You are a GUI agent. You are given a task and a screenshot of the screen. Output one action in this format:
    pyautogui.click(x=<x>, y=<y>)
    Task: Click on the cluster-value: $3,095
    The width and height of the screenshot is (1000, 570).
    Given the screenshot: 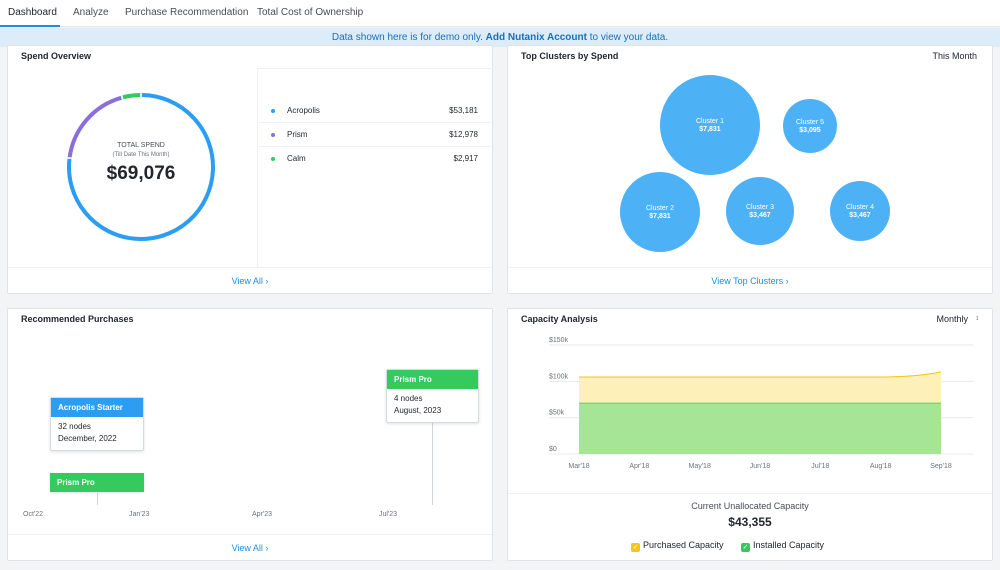 What is the action you would take?
    pyautogui.click(x=810, y=130)
    